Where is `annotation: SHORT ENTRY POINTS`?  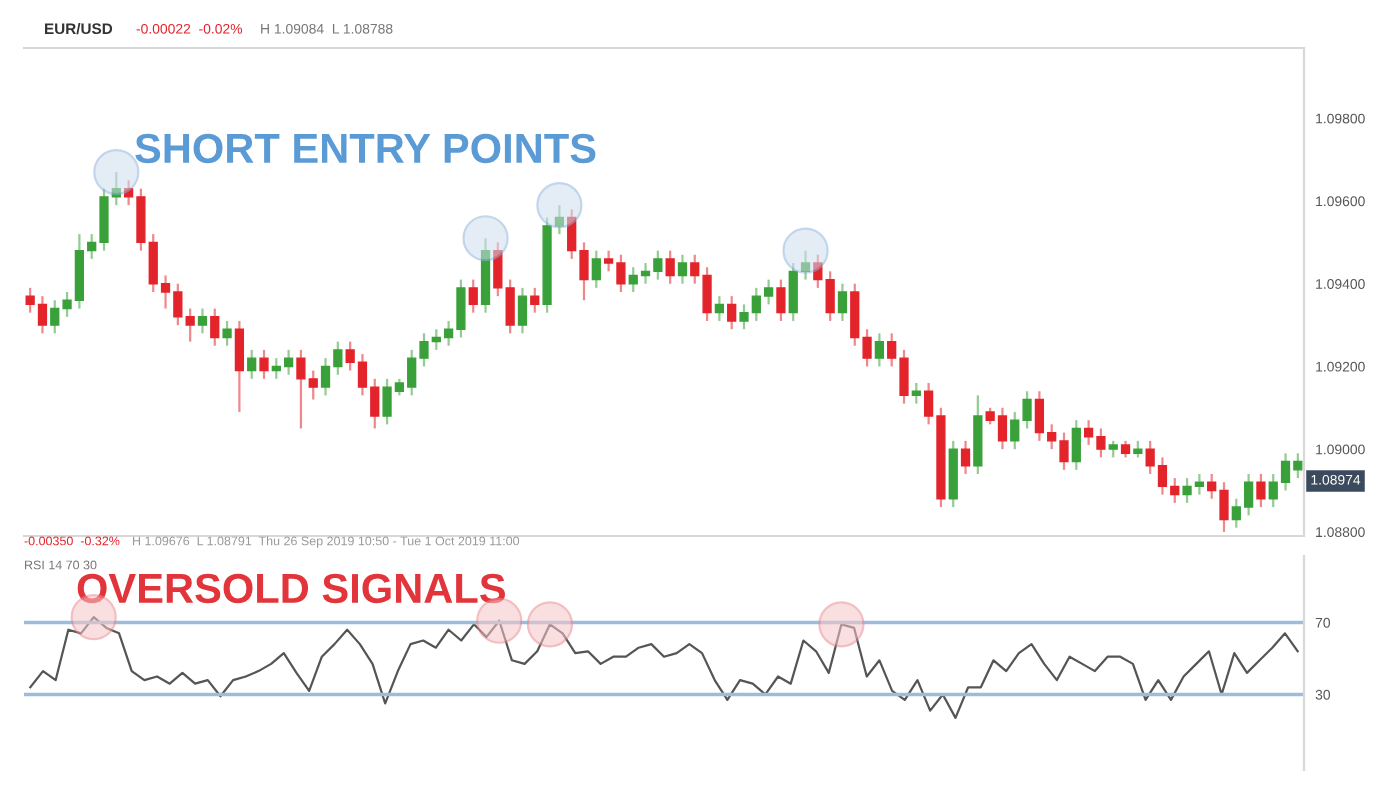
annotation: SHORT ENTRY POINTS is located at coordinates (365, 148).